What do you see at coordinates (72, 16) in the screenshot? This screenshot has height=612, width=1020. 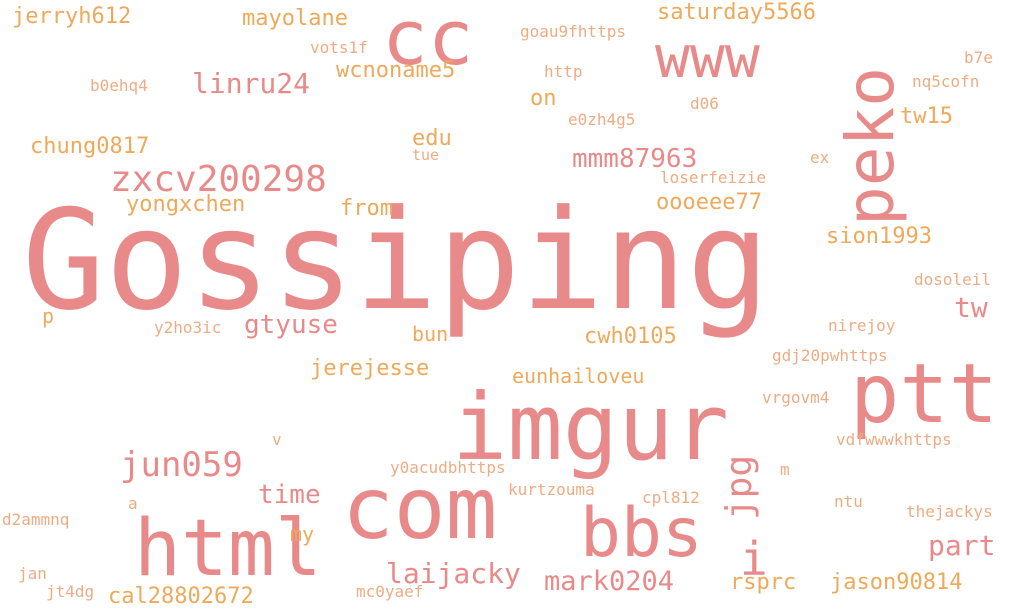 I see `word-jerryh612: jerryh612` at bounding box center [72, 16].